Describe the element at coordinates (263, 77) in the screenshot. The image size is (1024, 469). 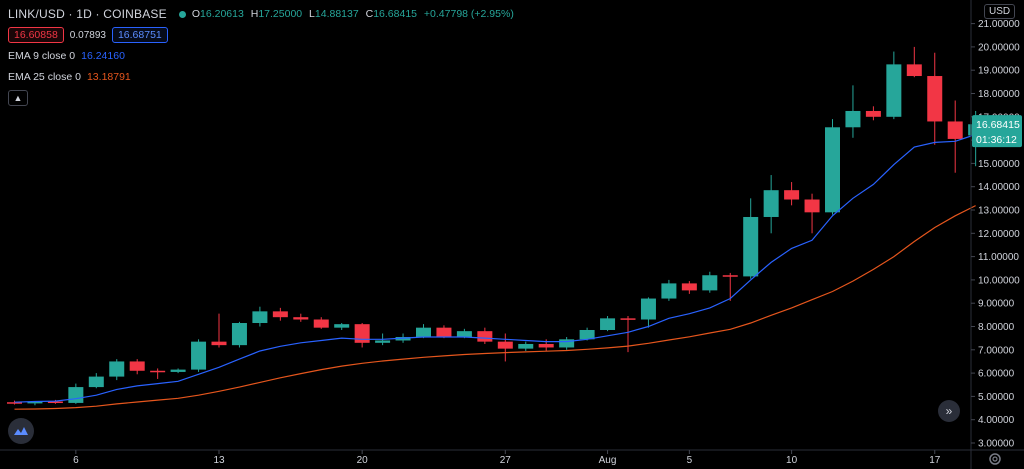
I see `ema25-legend: EMA 25 close 0 13.18791` at that location.